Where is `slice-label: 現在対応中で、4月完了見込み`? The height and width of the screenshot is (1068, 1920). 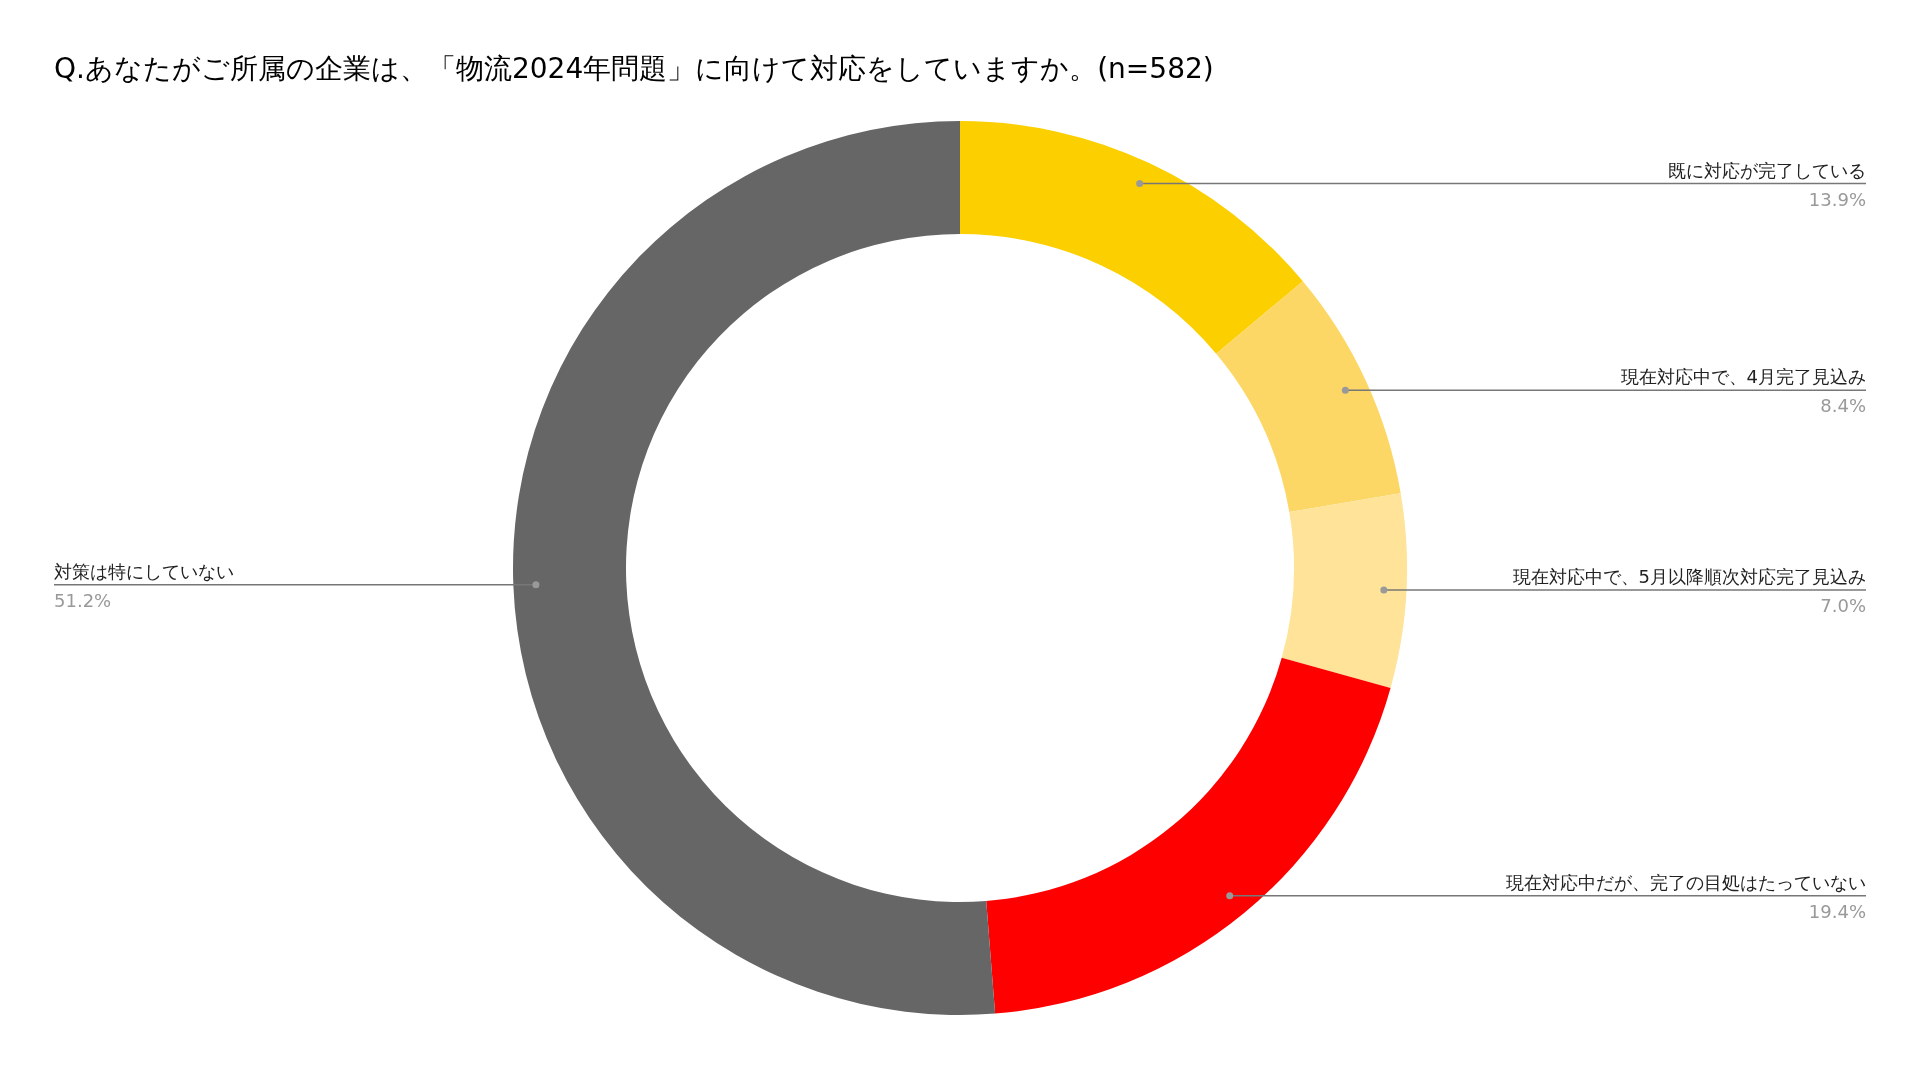
slice-label: 現在対応中で、4月完了見込み is located at coordinates (1743, 377).